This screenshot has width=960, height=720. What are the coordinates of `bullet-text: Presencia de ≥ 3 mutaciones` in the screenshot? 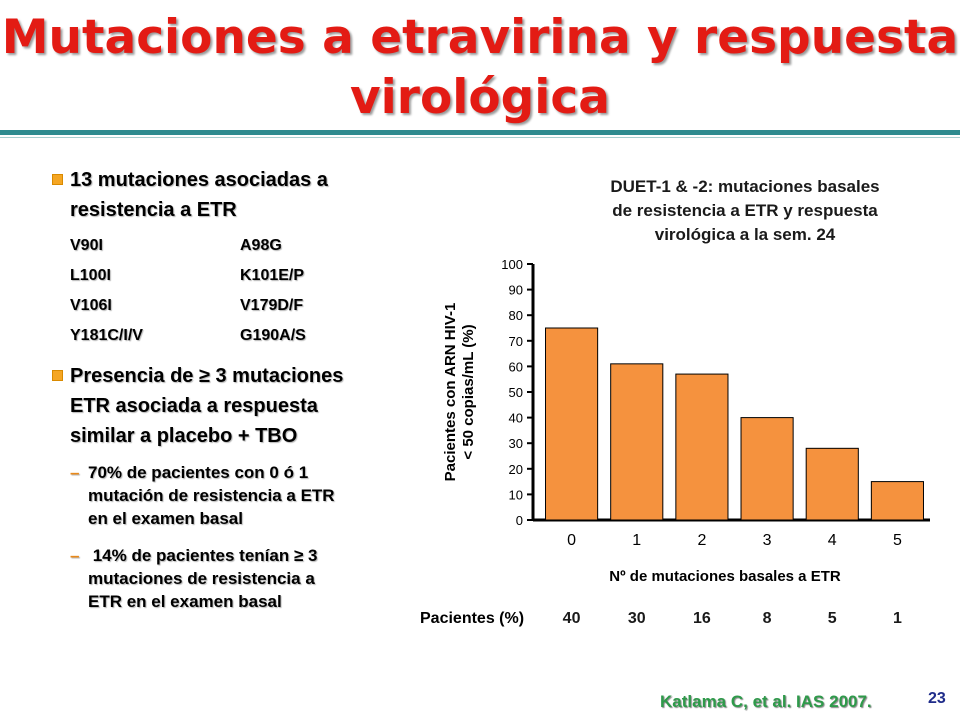 It's located at (207, 376).